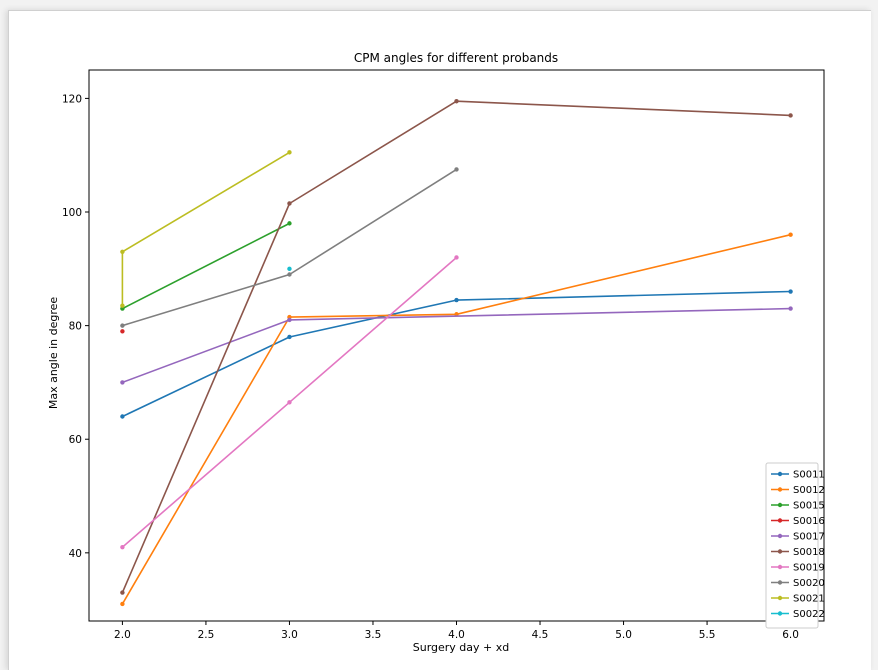  What do you see at coordinates (289, 223) in the screenshot?
I see `data-point-s0015` at bounding box center [289, 223].